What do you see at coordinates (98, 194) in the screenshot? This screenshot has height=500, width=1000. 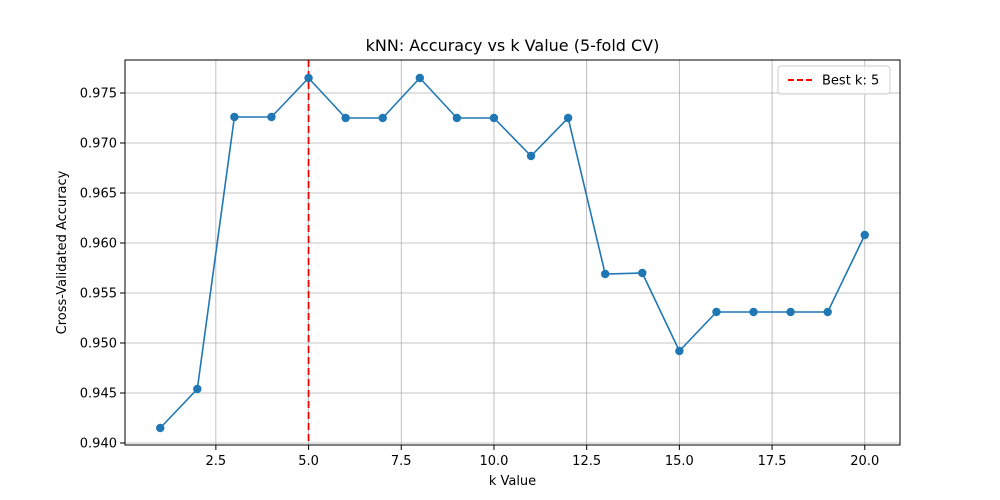 I see `y-tick-label: 0.965` at bounding box center [98, 194].